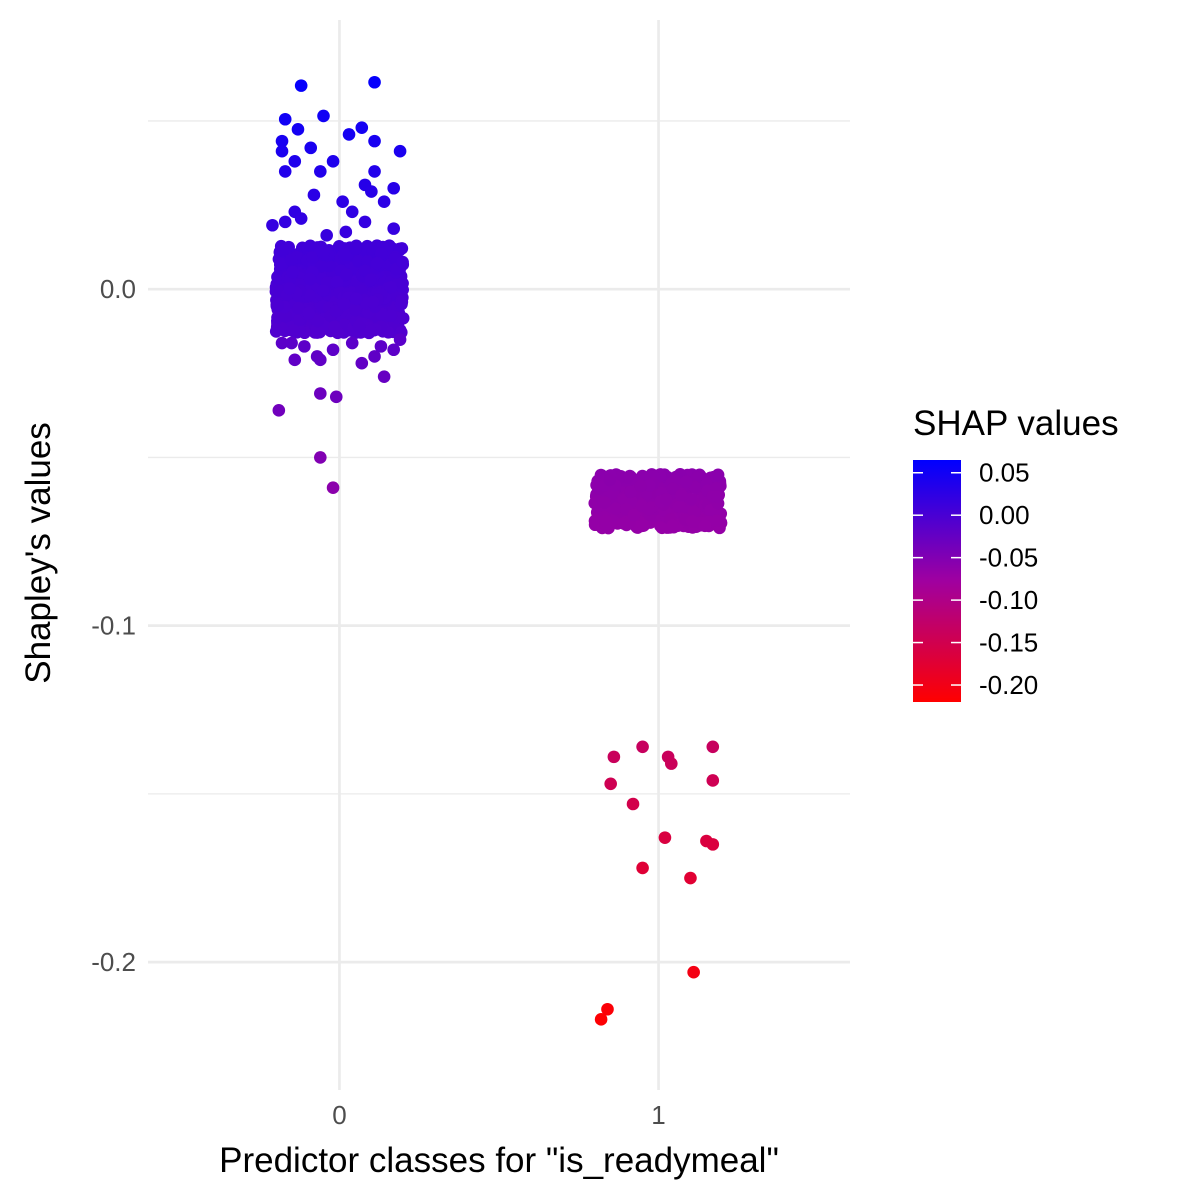 The width and height of the screenshot is (1200, 1200). I want to click on y-tick-label: -0.1, so click(113, 626).